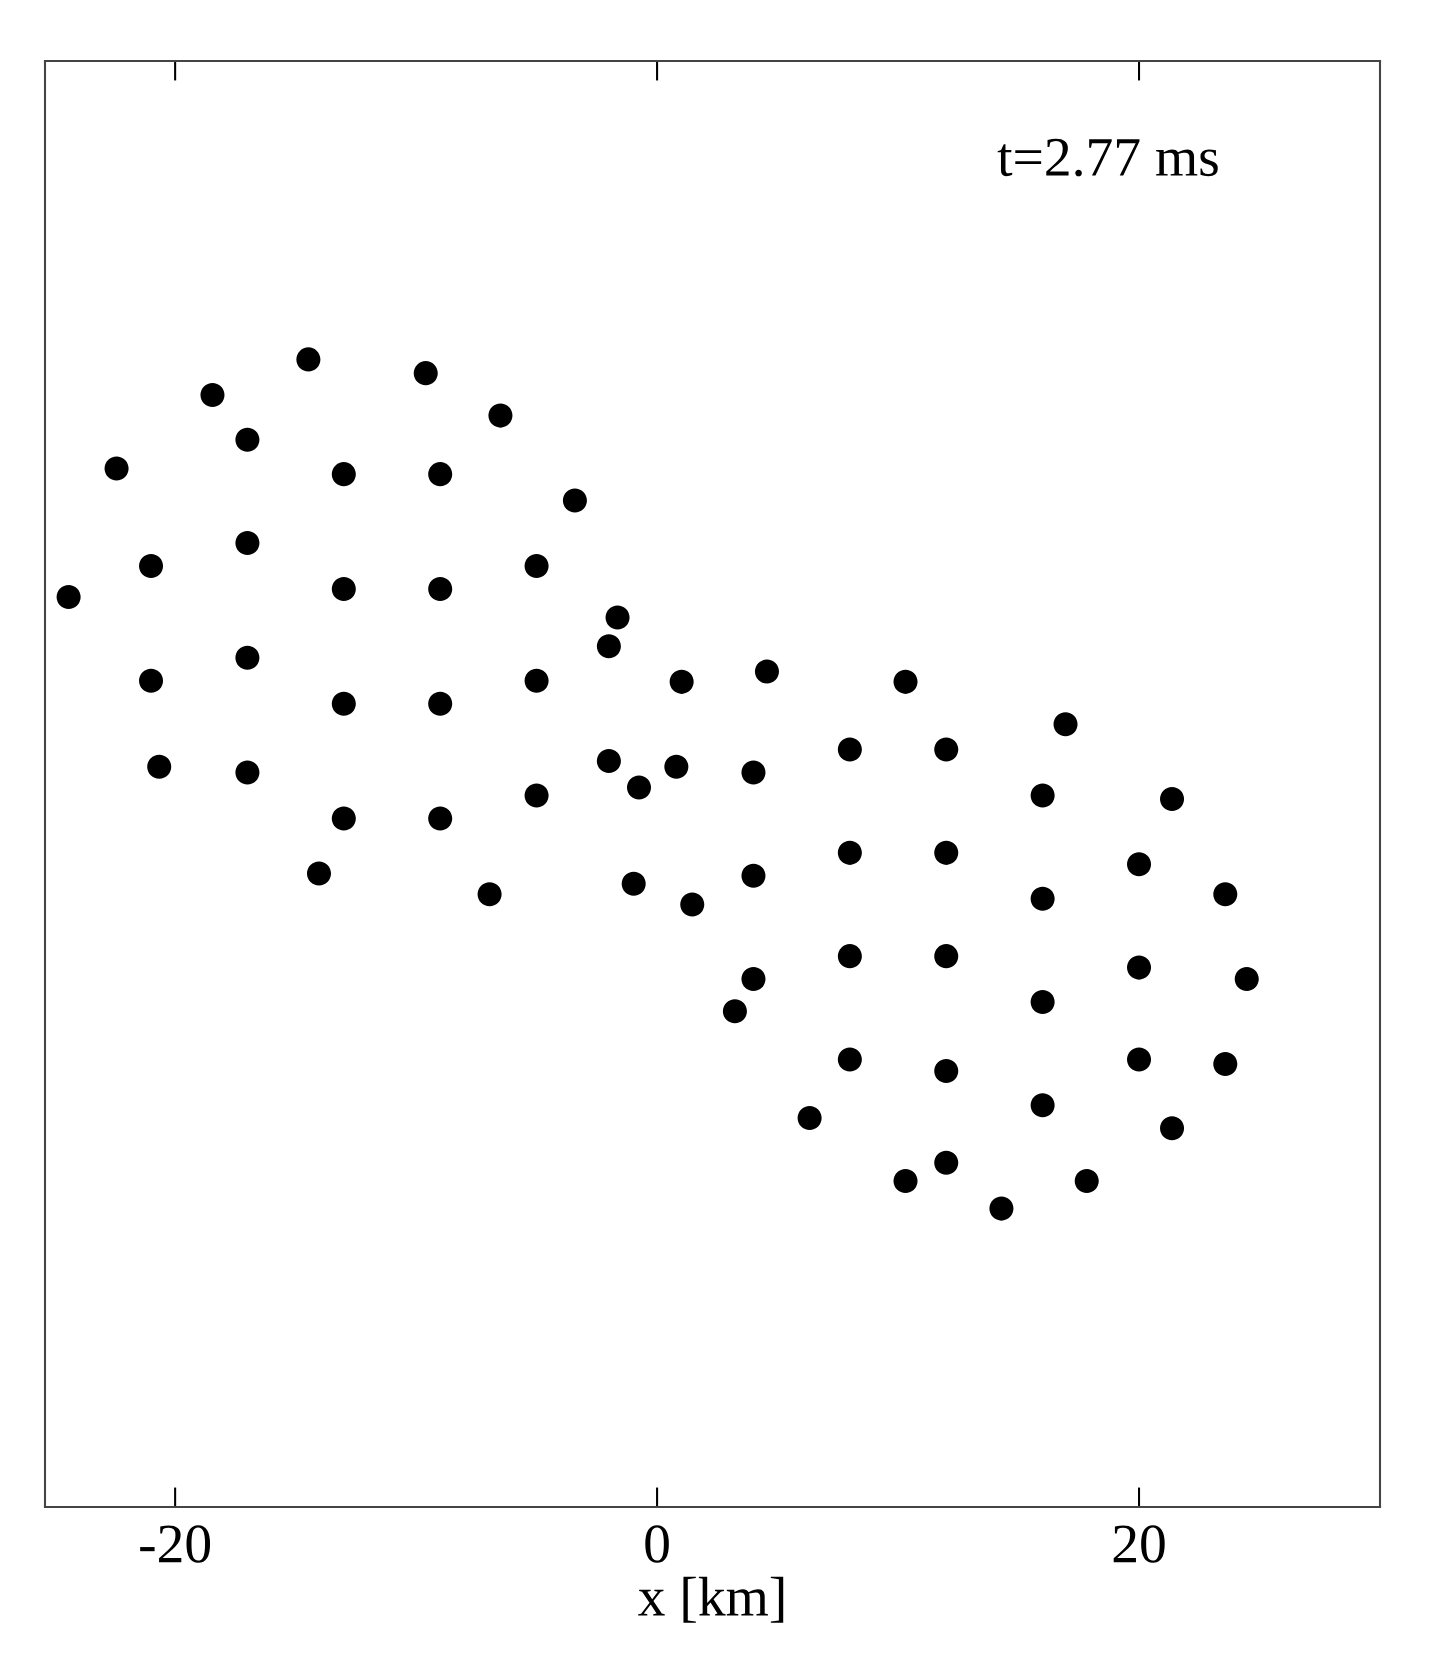 The image size is (1430, 1668). I want to click on x-tick-label: -20, so click(175, 1544).